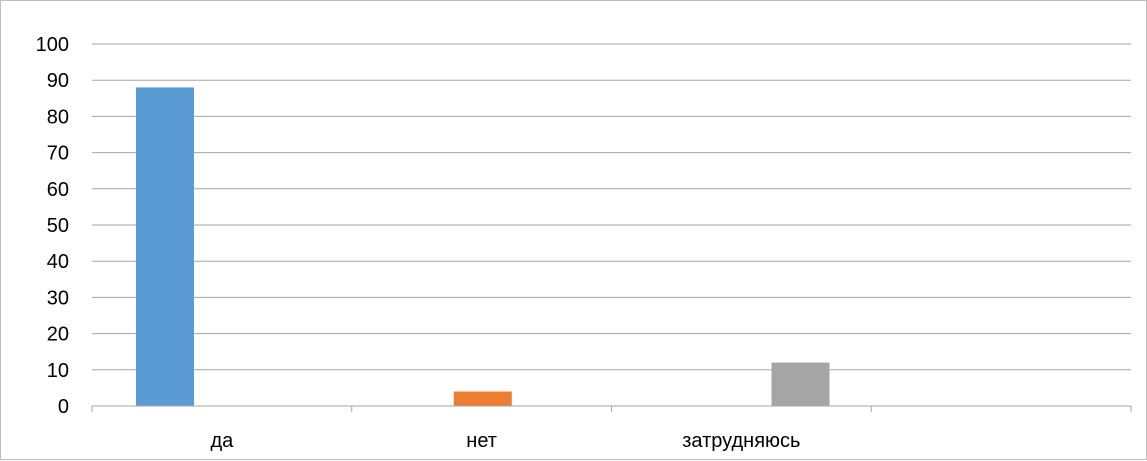 The width and height of the screenshot is (1147, 461). Describe the element at coordinates (58, 298) in the screenshot. I see `y-tick-label: 30` at that location.